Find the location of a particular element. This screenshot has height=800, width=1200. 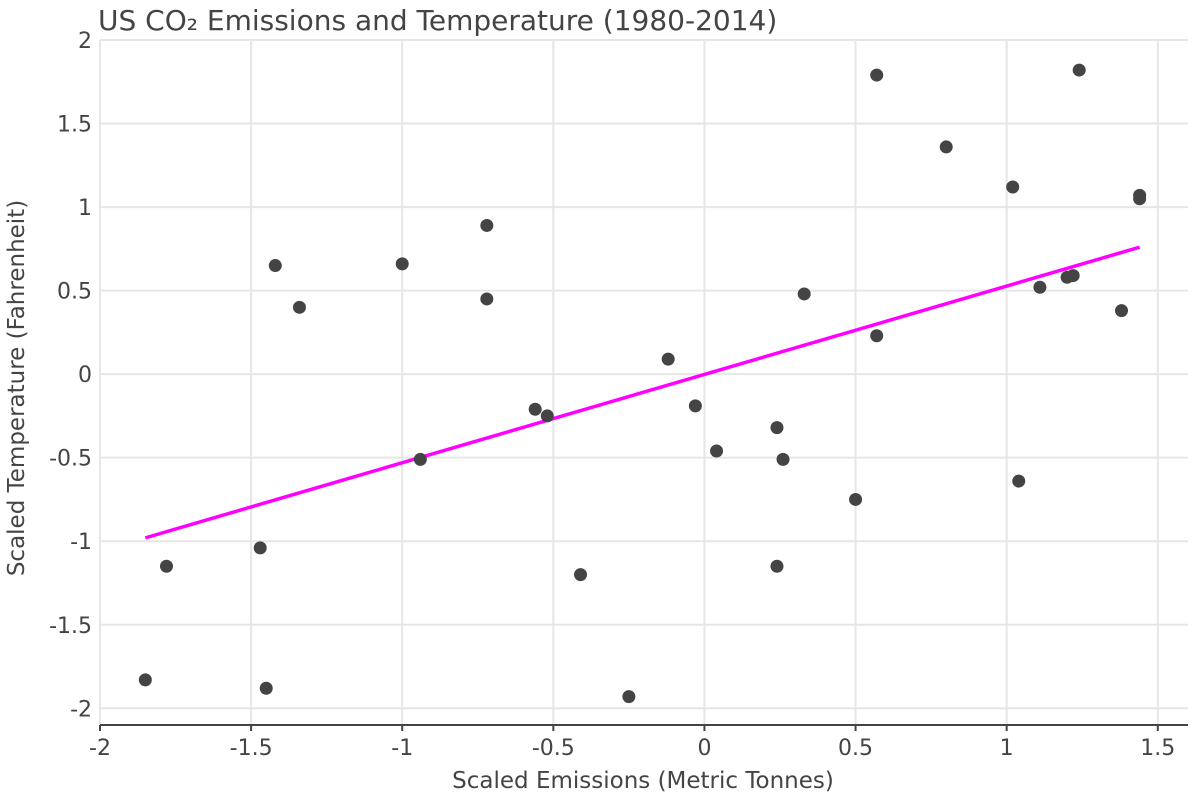

x-tick-label: -1 is located at coordinates (402, 748).